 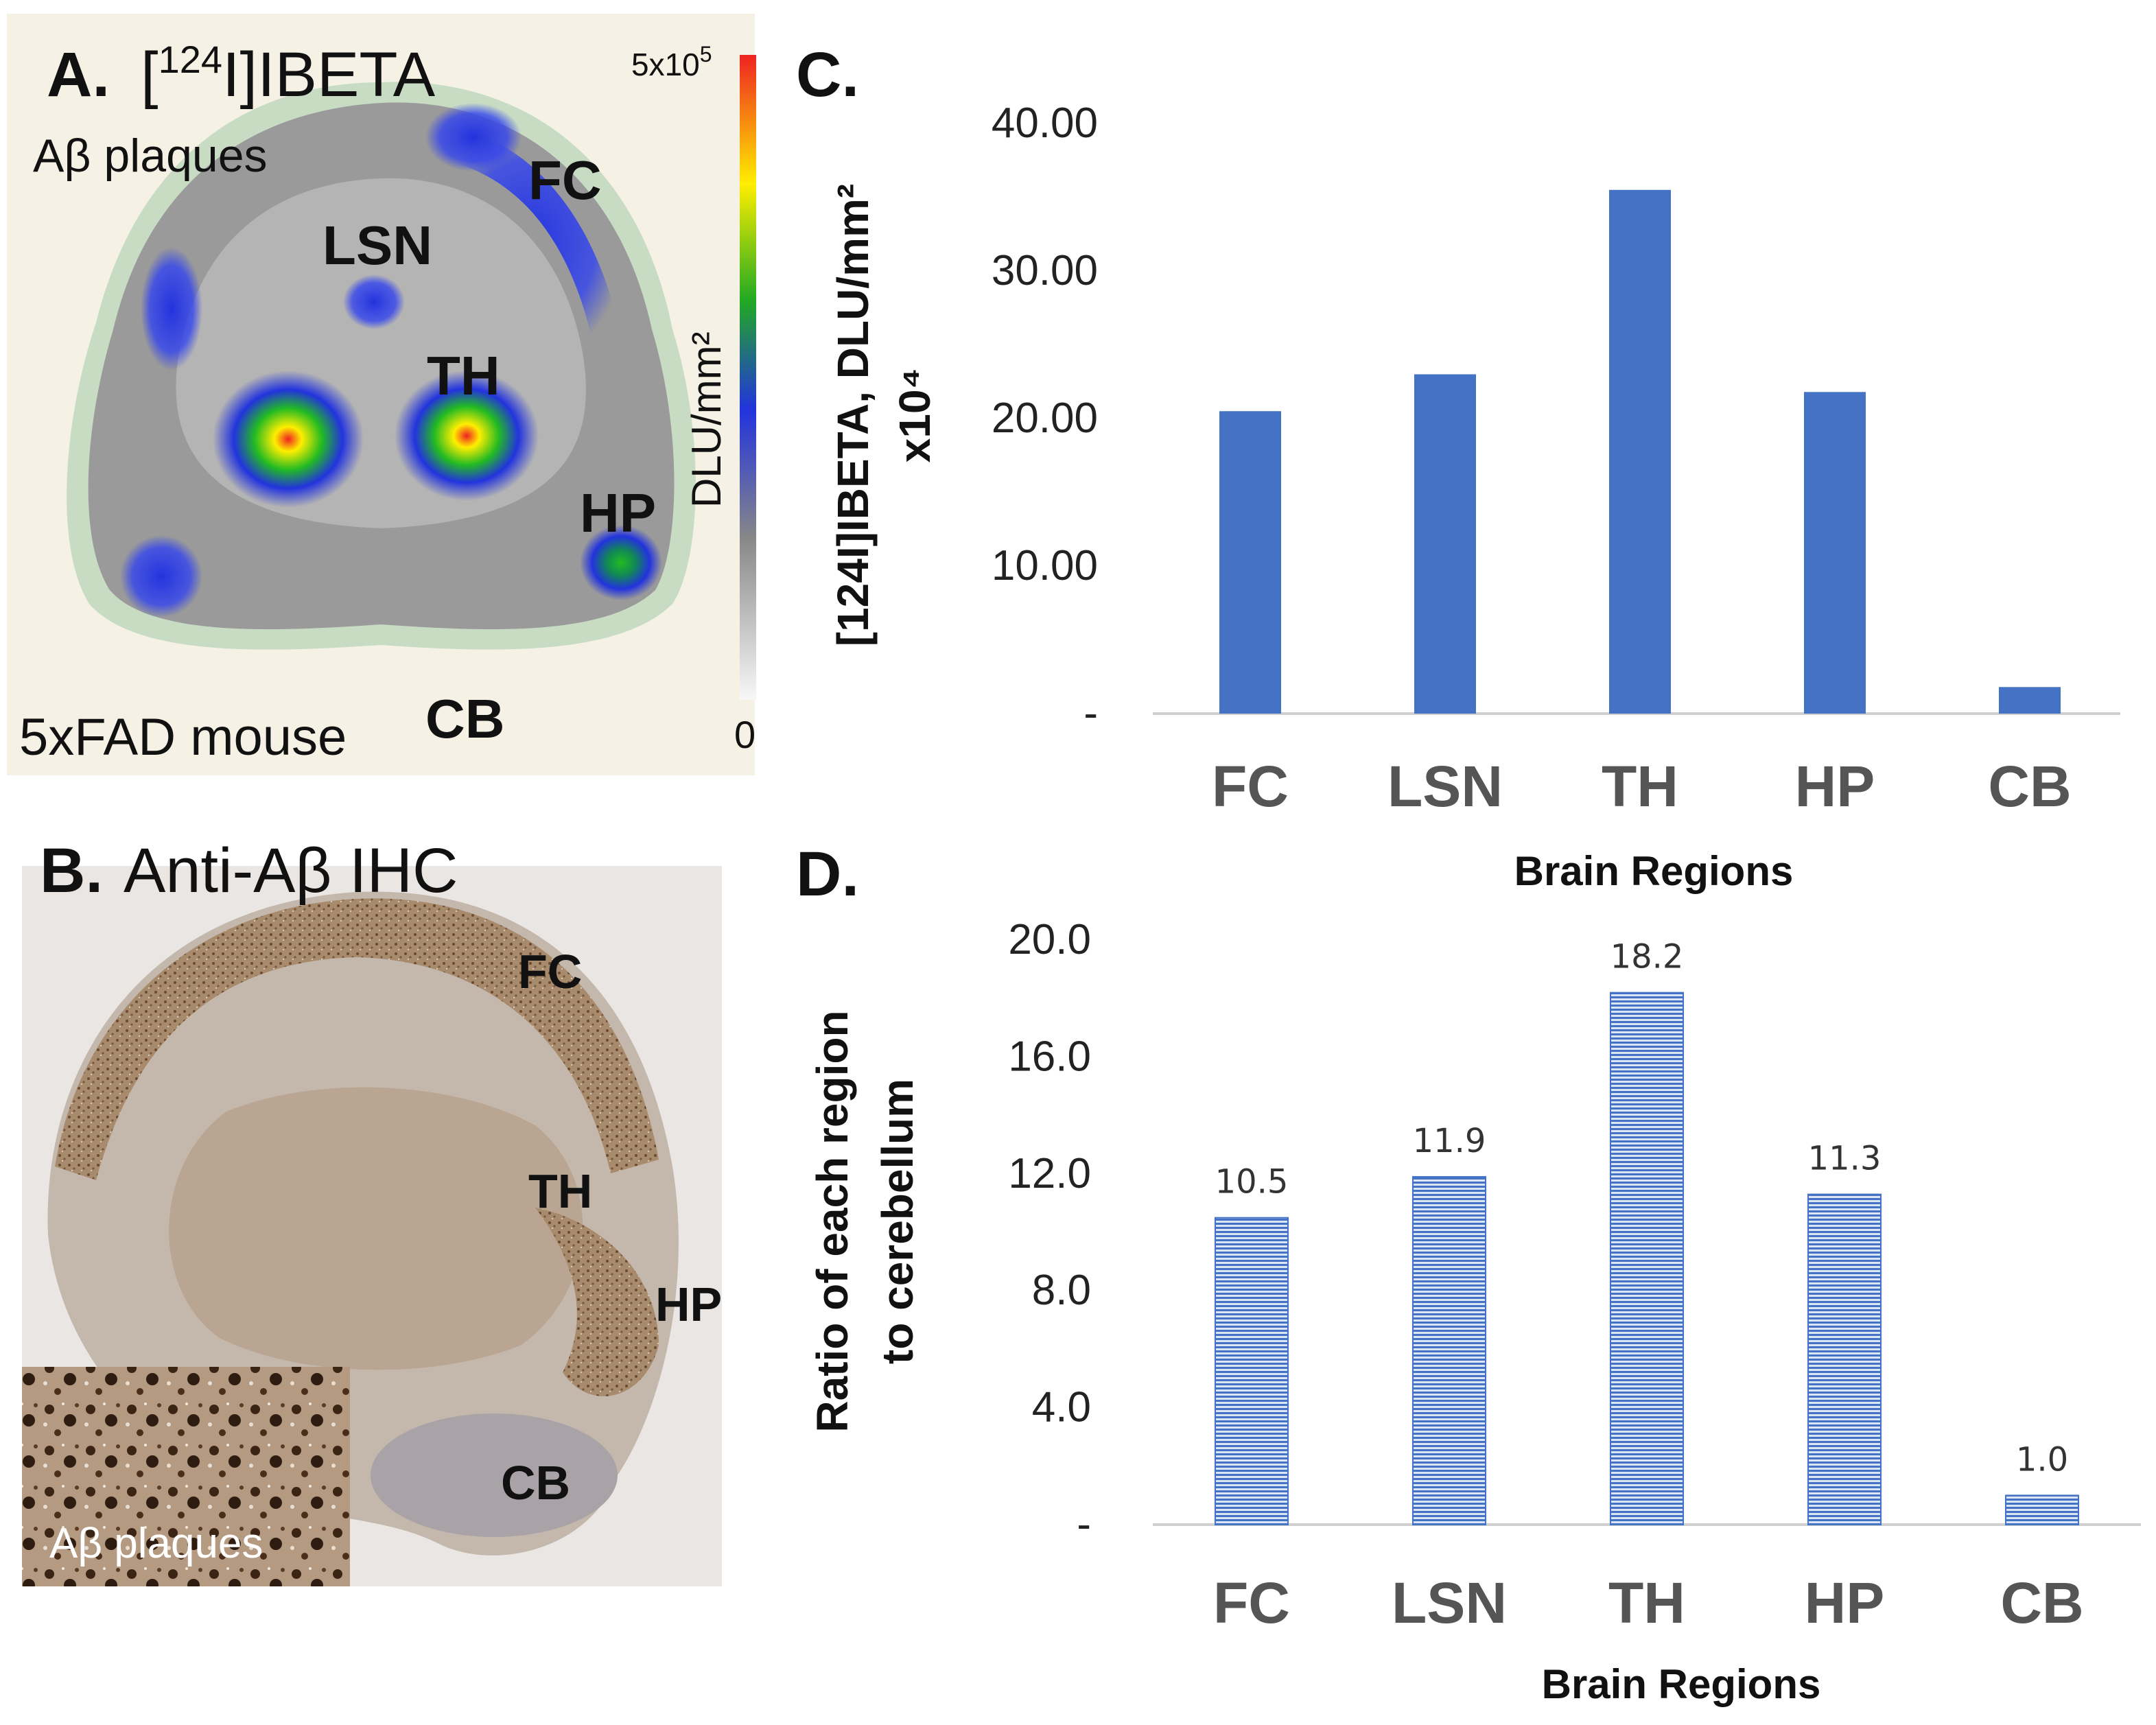 I want to click on panel-c-ytick: 20.00, so click(x=1045, y=419).